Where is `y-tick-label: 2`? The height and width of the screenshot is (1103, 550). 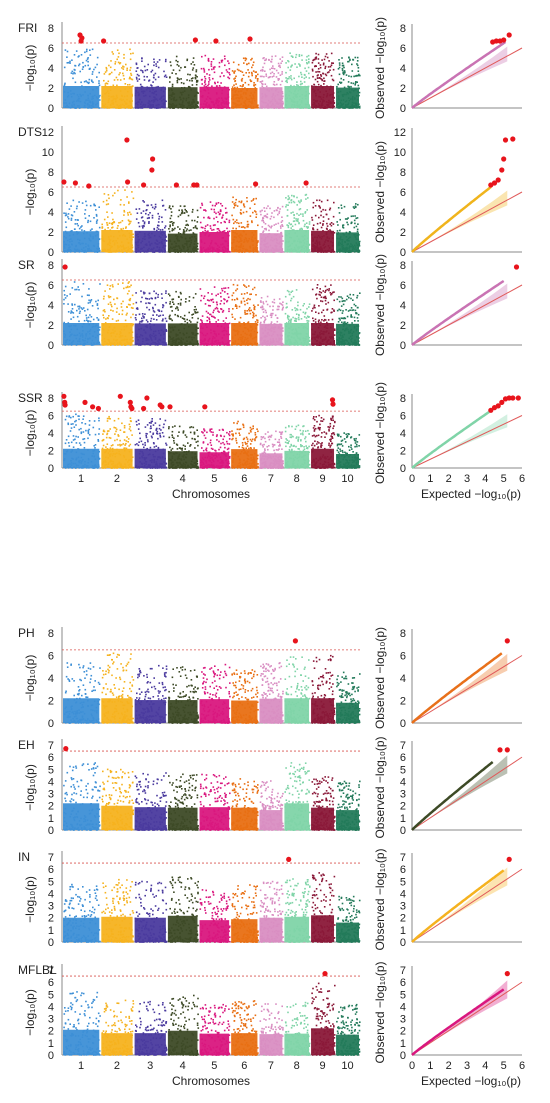
y-tick-label: 2 is located at coordinates (51, 89).